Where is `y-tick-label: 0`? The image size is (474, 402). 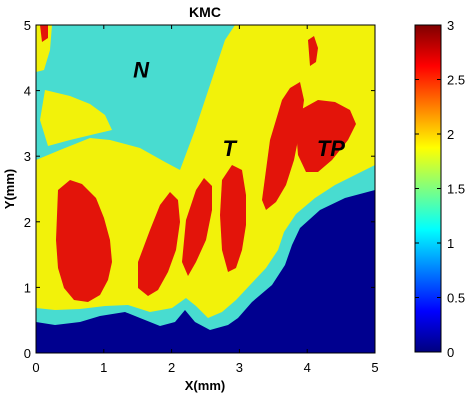 y-tick-label: 0 is located at coordinates (27, 353).